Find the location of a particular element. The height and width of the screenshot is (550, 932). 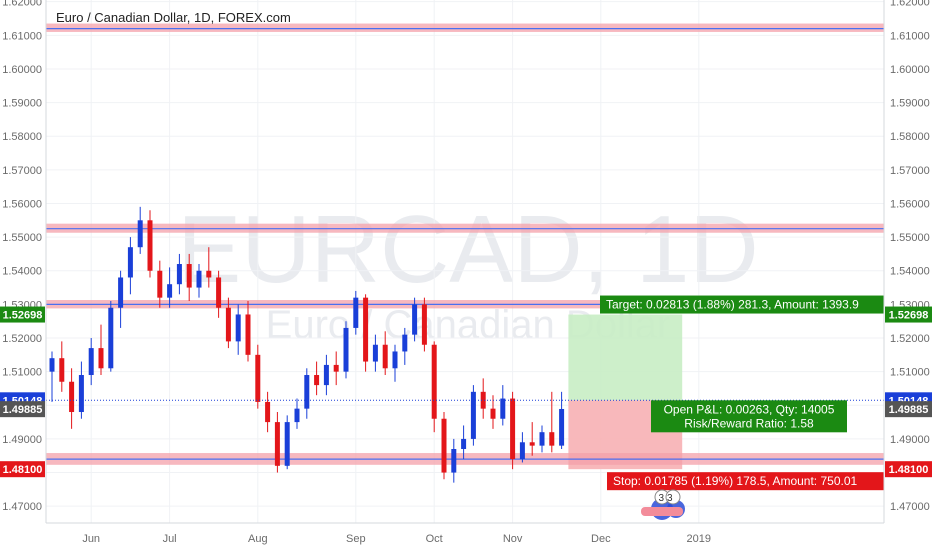

support-resistance-band is located at coordinates (465, 27).